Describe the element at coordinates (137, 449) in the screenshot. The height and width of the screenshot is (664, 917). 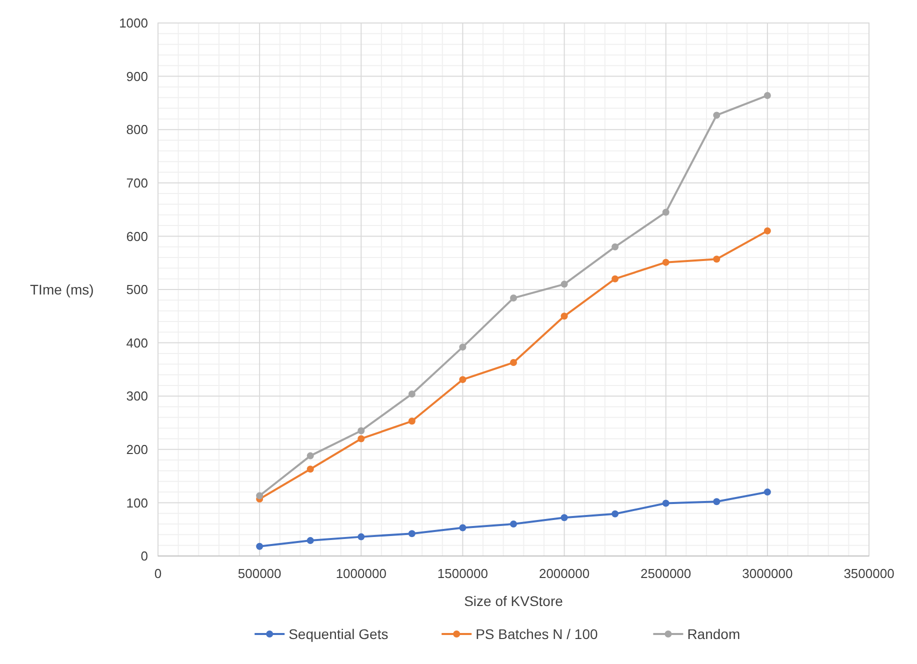
I see `y-tick-label: 200` at that location.